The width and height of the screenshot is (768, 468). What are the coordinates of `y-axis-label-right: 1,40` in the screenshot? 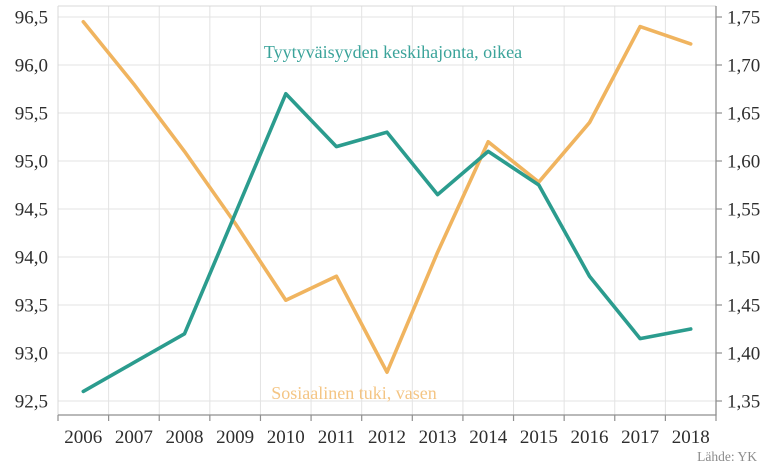 It's located at (743, 354).